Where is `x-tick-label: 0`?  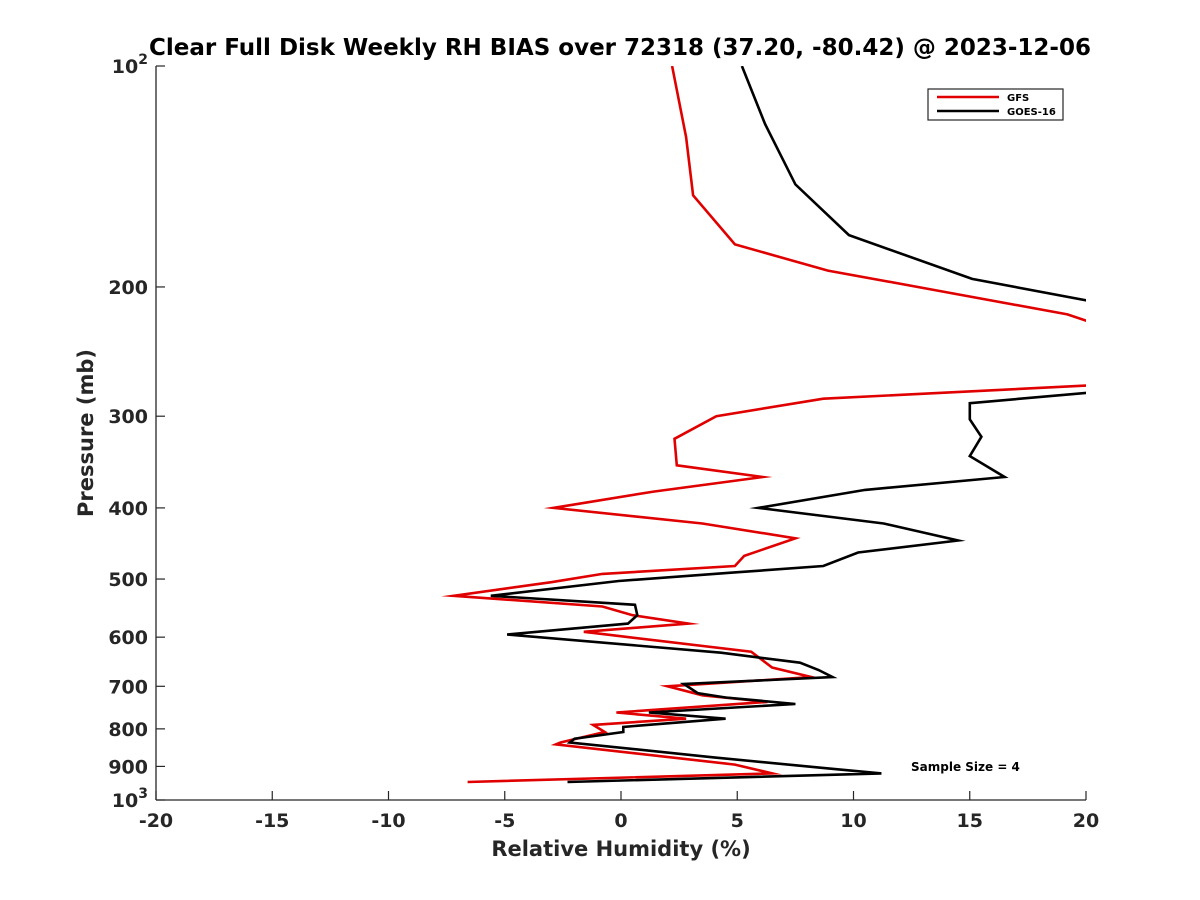 x-tick-label: 0 is located at coordinates (620, 821).